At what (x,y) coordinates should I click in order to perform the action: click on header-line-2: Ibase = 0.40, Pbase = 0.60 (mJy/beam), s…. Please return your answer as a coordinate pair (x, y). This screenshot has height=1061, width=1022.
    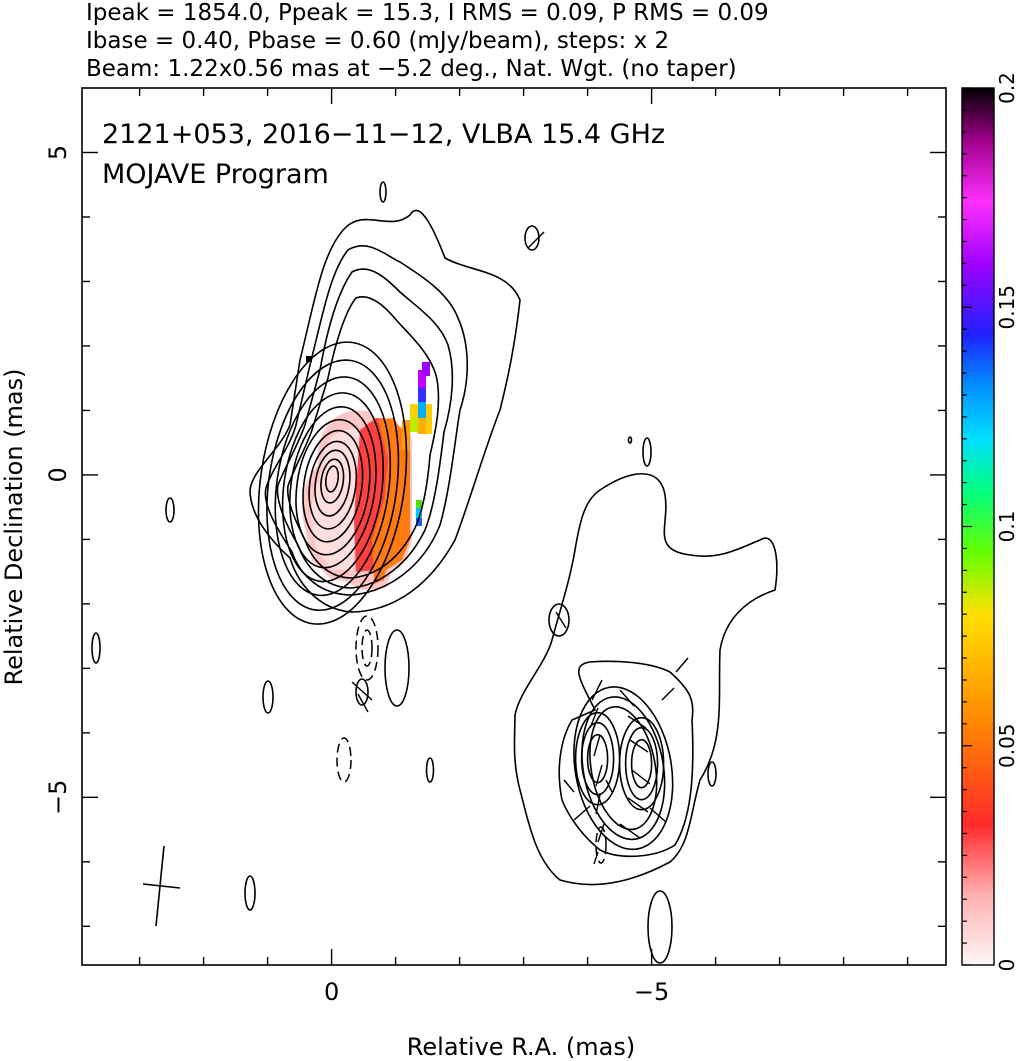
    Looking at the image, I should click on (377, 41).